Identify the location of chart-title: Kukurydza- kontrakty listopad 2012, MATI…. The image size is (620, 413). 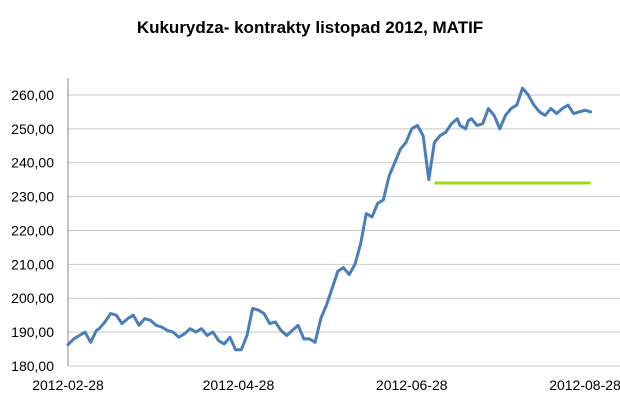
(310, 27).